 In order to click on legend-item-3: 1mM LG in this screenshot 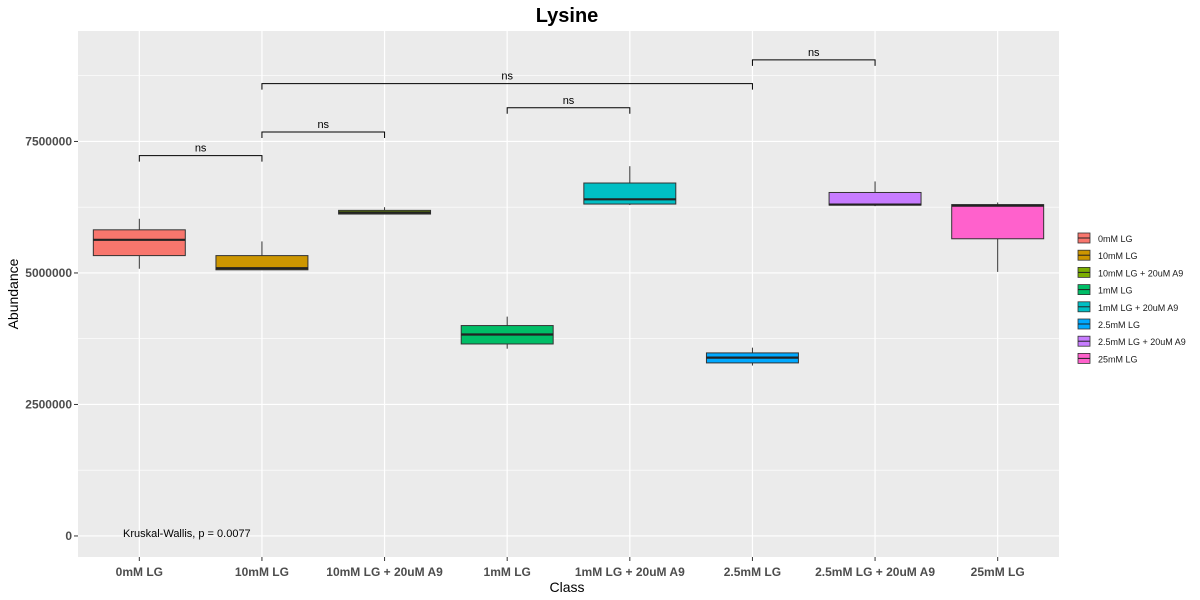, I will do `click(1105, 290)`.